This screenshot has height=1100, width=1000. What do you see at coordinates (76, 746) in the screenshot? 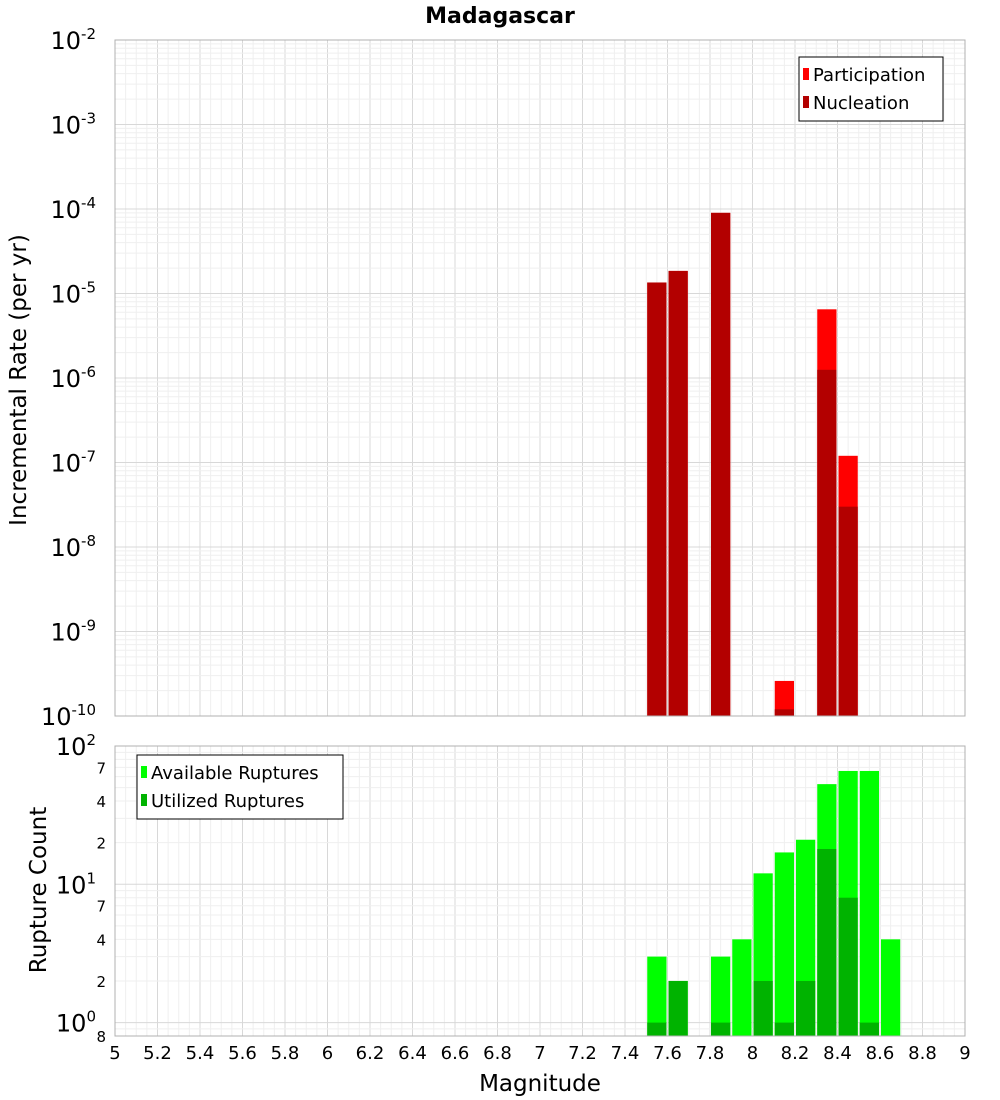
I see `y-tick-label: 10²` at bounding box center [76, 746].